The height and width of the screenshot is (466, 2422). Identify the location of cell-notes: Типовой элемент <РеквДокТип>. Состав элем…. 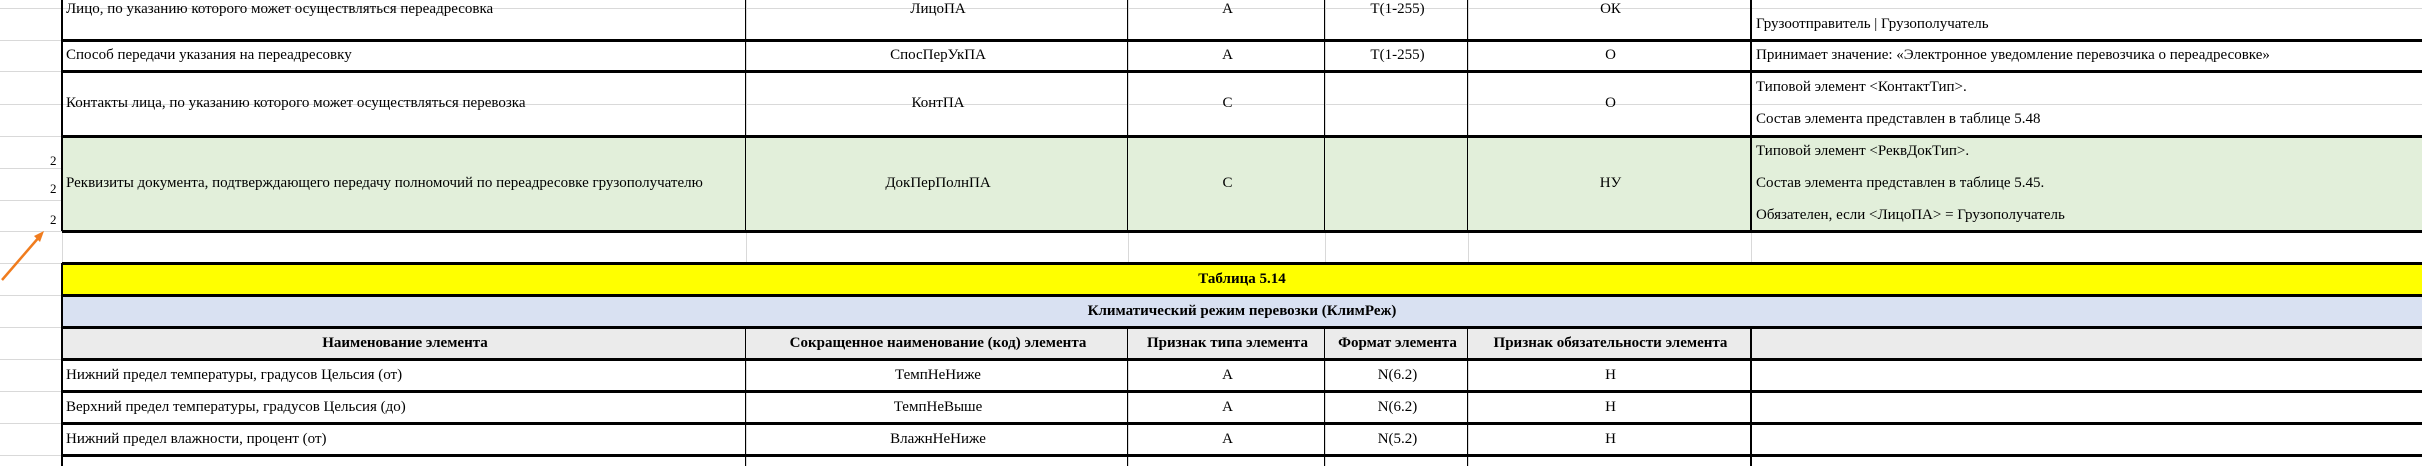
(2088, 183).